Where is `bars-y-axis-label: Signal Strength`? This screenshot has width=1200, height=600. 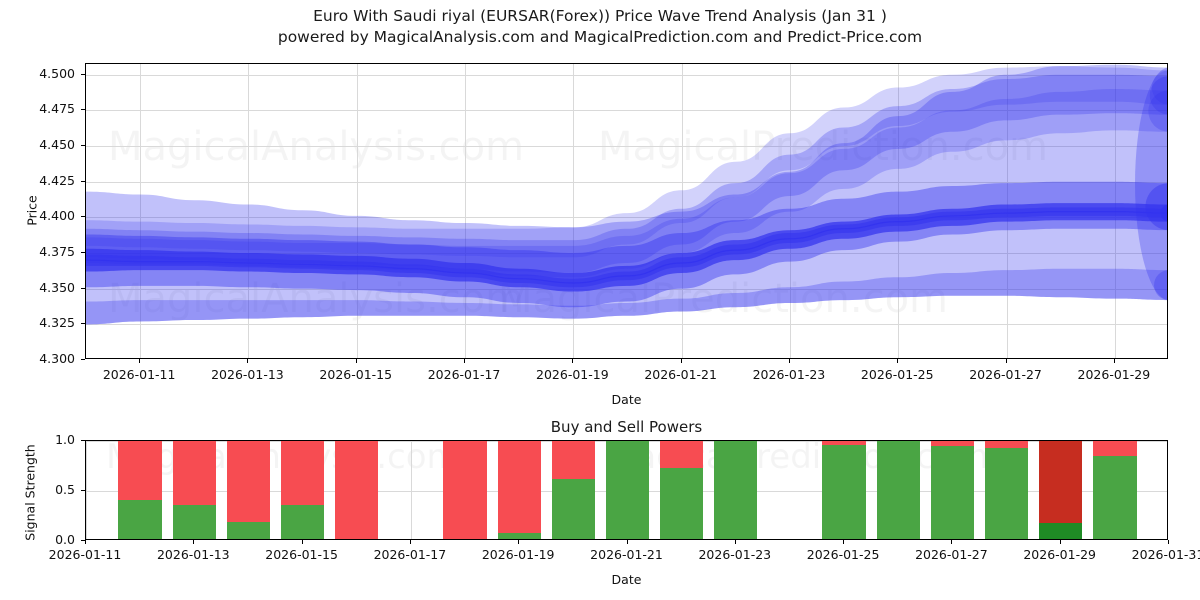 bars-y-axis-label: Signal Strength is located at coordinates (30, 492).